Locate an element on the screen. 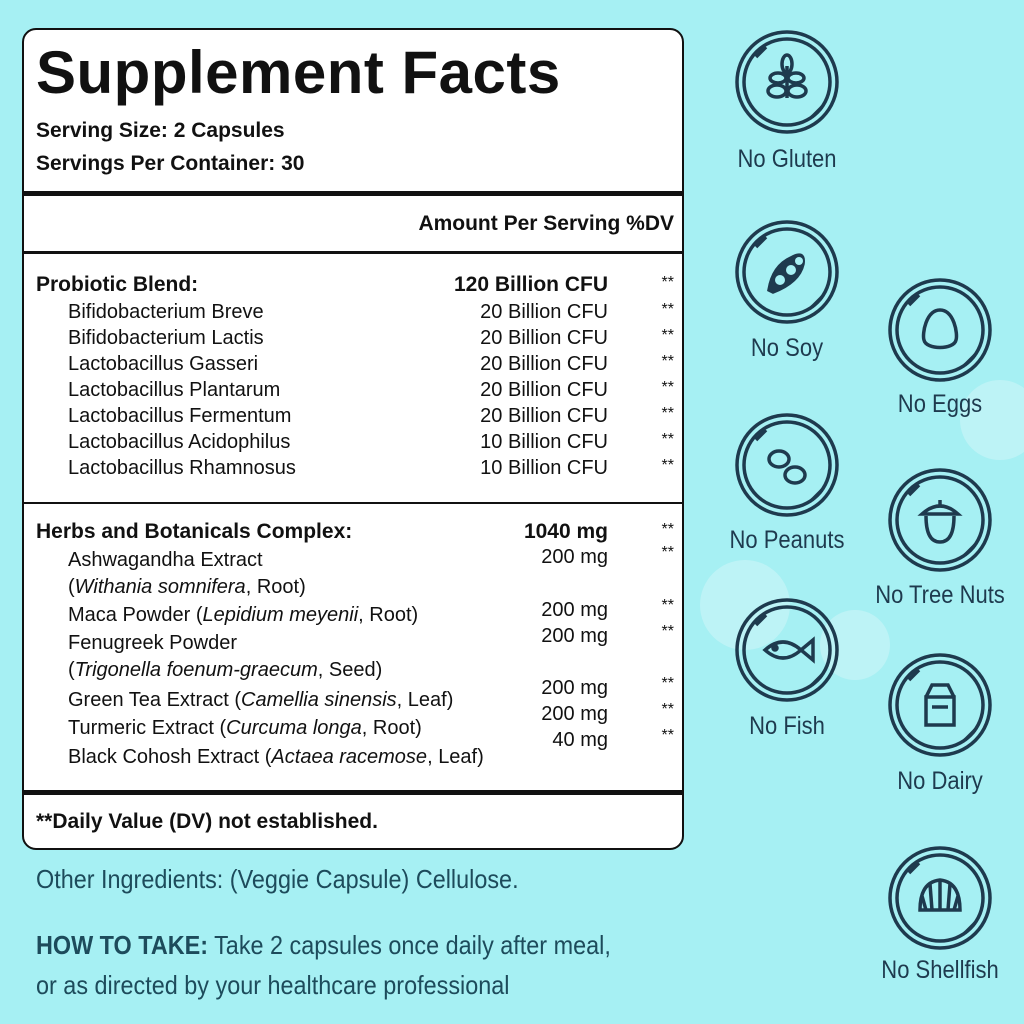 Image resolution: width=1024 pixels, height=1024 pixels. herb-line: (Trigonella foenum-graecum, Seed) is located at coordinates (225, 670).